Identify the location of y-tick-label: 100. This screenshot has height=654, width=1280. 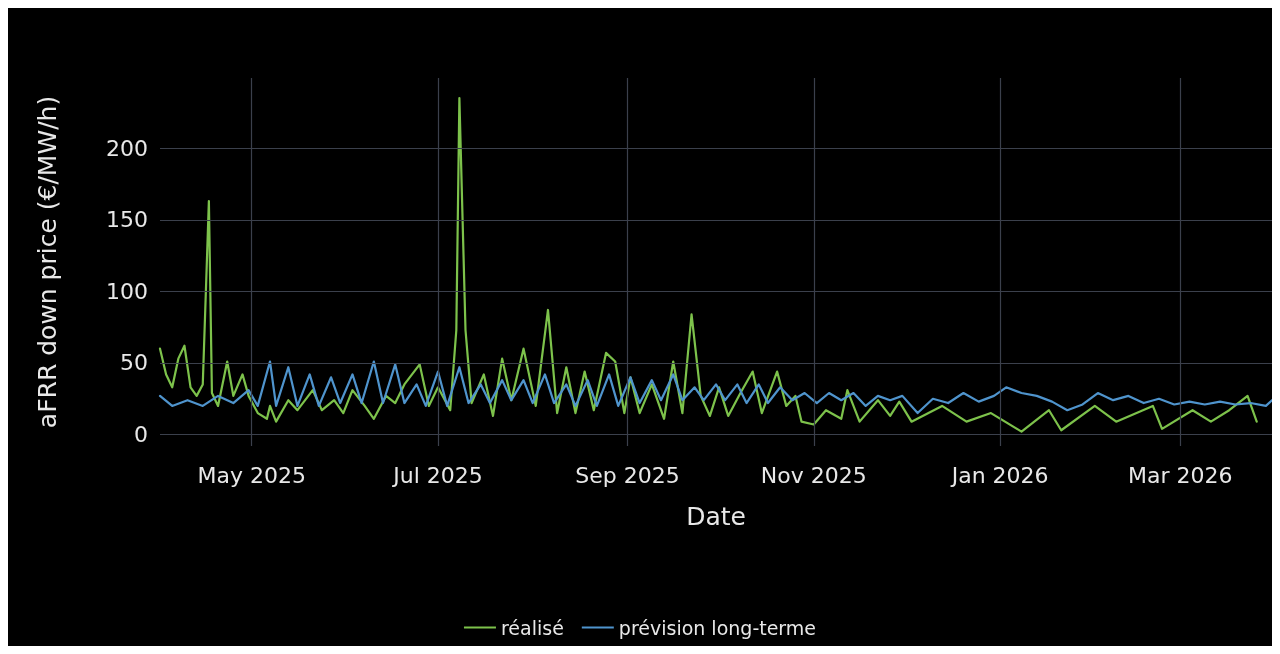
(127, 291).